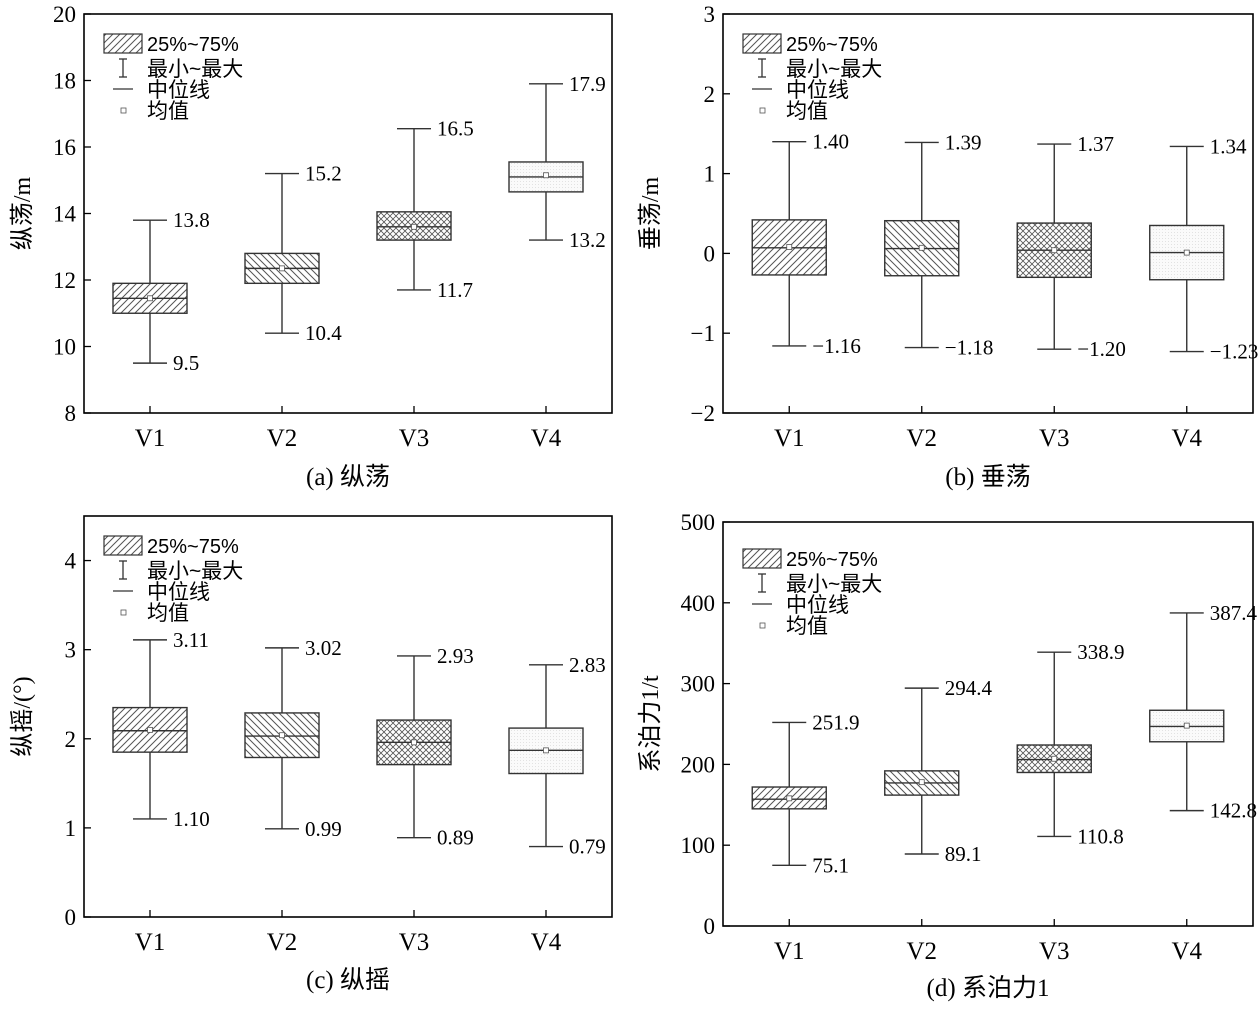  I want to click on max-label: 2.93, so click(455, 656).